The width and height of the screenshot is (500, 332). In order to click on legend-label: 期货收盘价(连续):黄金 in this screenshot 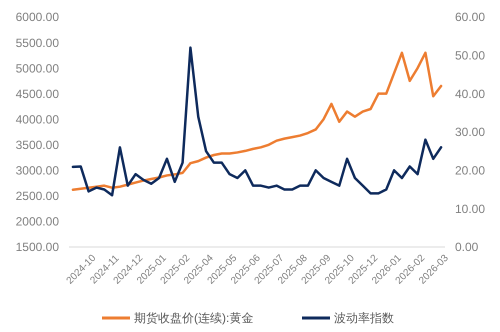, I will do `click(194, 318)`.